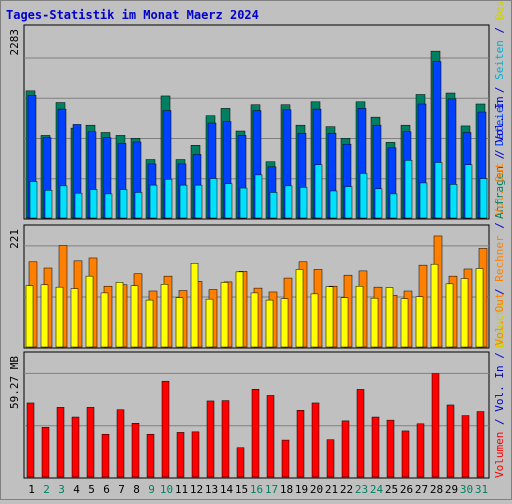 The height and width of the screenshot is (504, 512). Describe the element at coordinates (466, 489) in the screenshot. I see `day-label-30: 30` at that location.